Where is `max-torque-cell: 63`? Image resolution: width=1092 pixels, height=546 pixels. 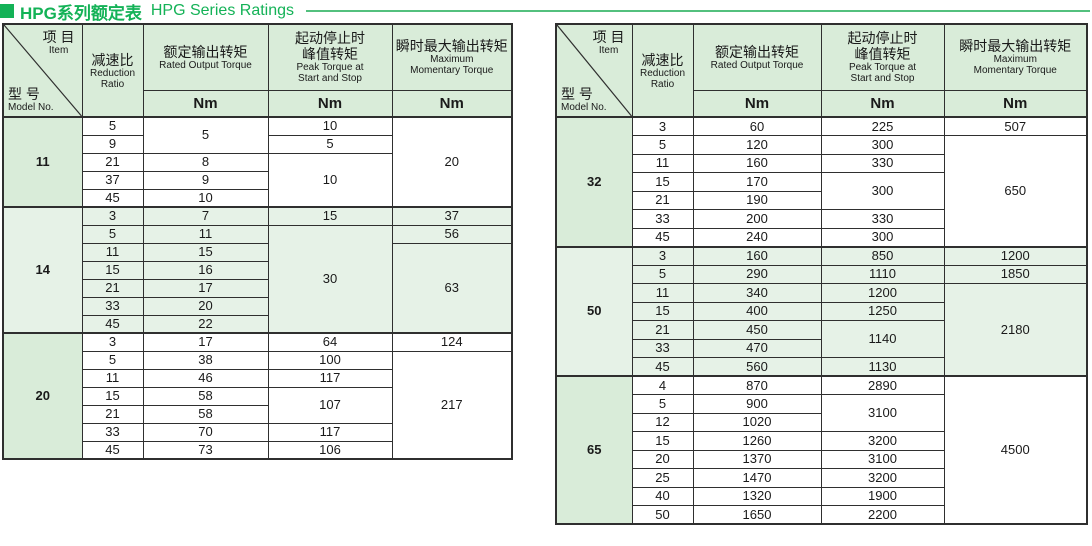
max-torque-cell: 63 is located at coordinates (452, 288).